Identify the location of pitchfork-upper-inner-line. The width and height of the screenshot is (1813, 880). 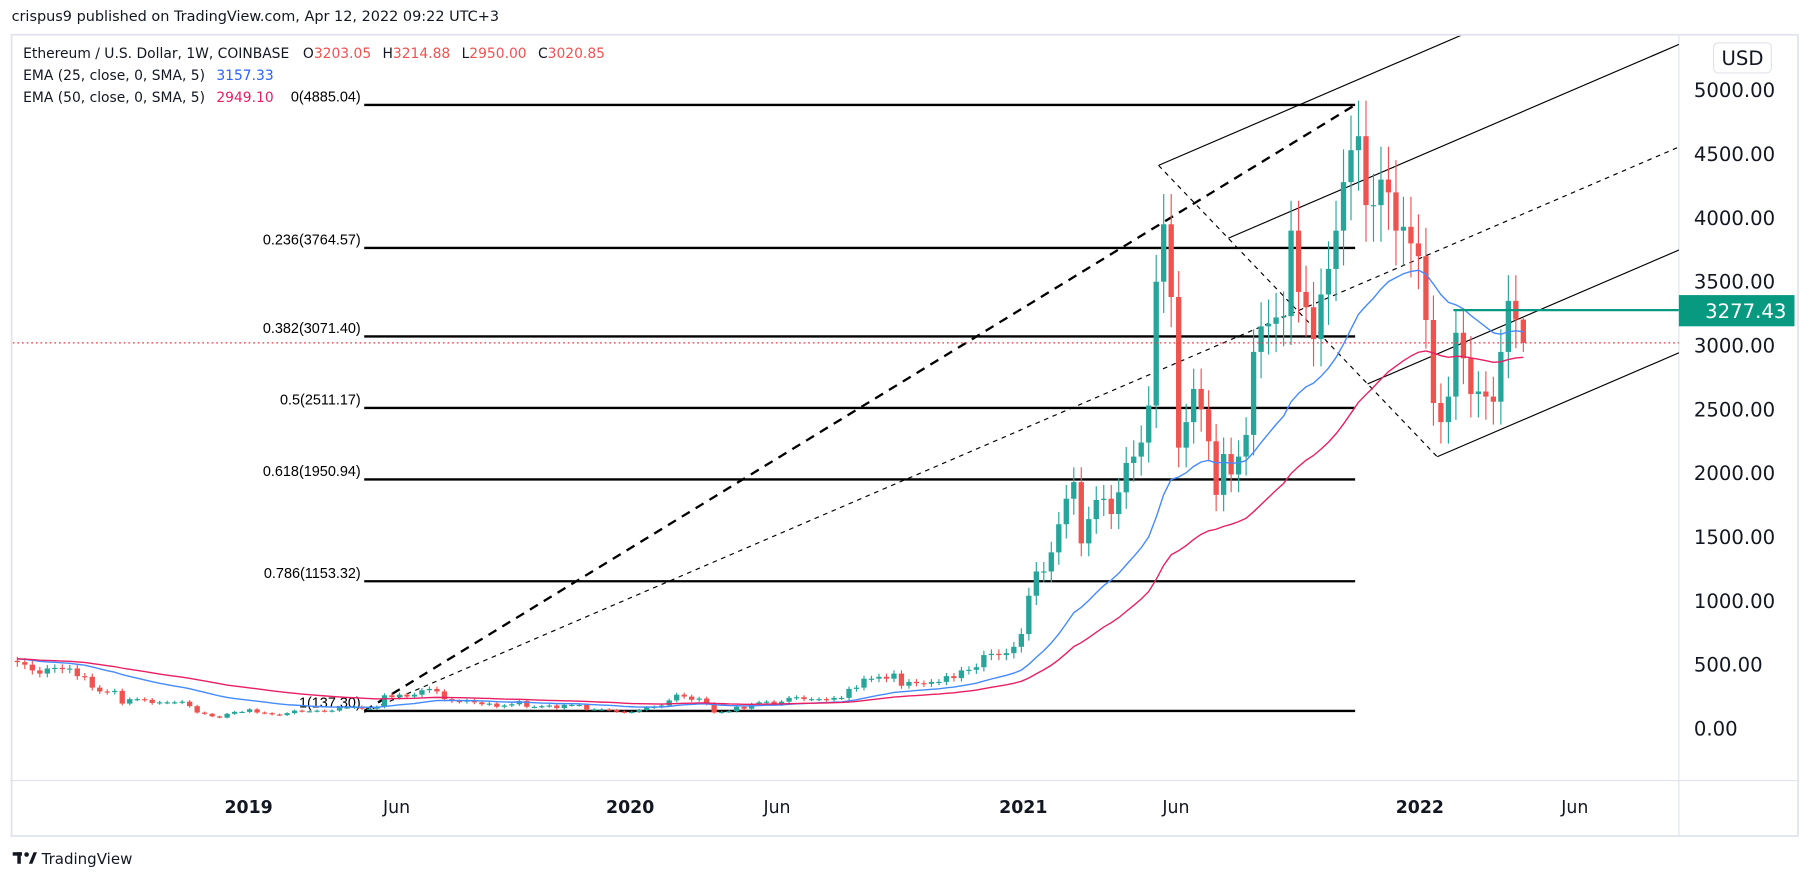
(1457, 139).